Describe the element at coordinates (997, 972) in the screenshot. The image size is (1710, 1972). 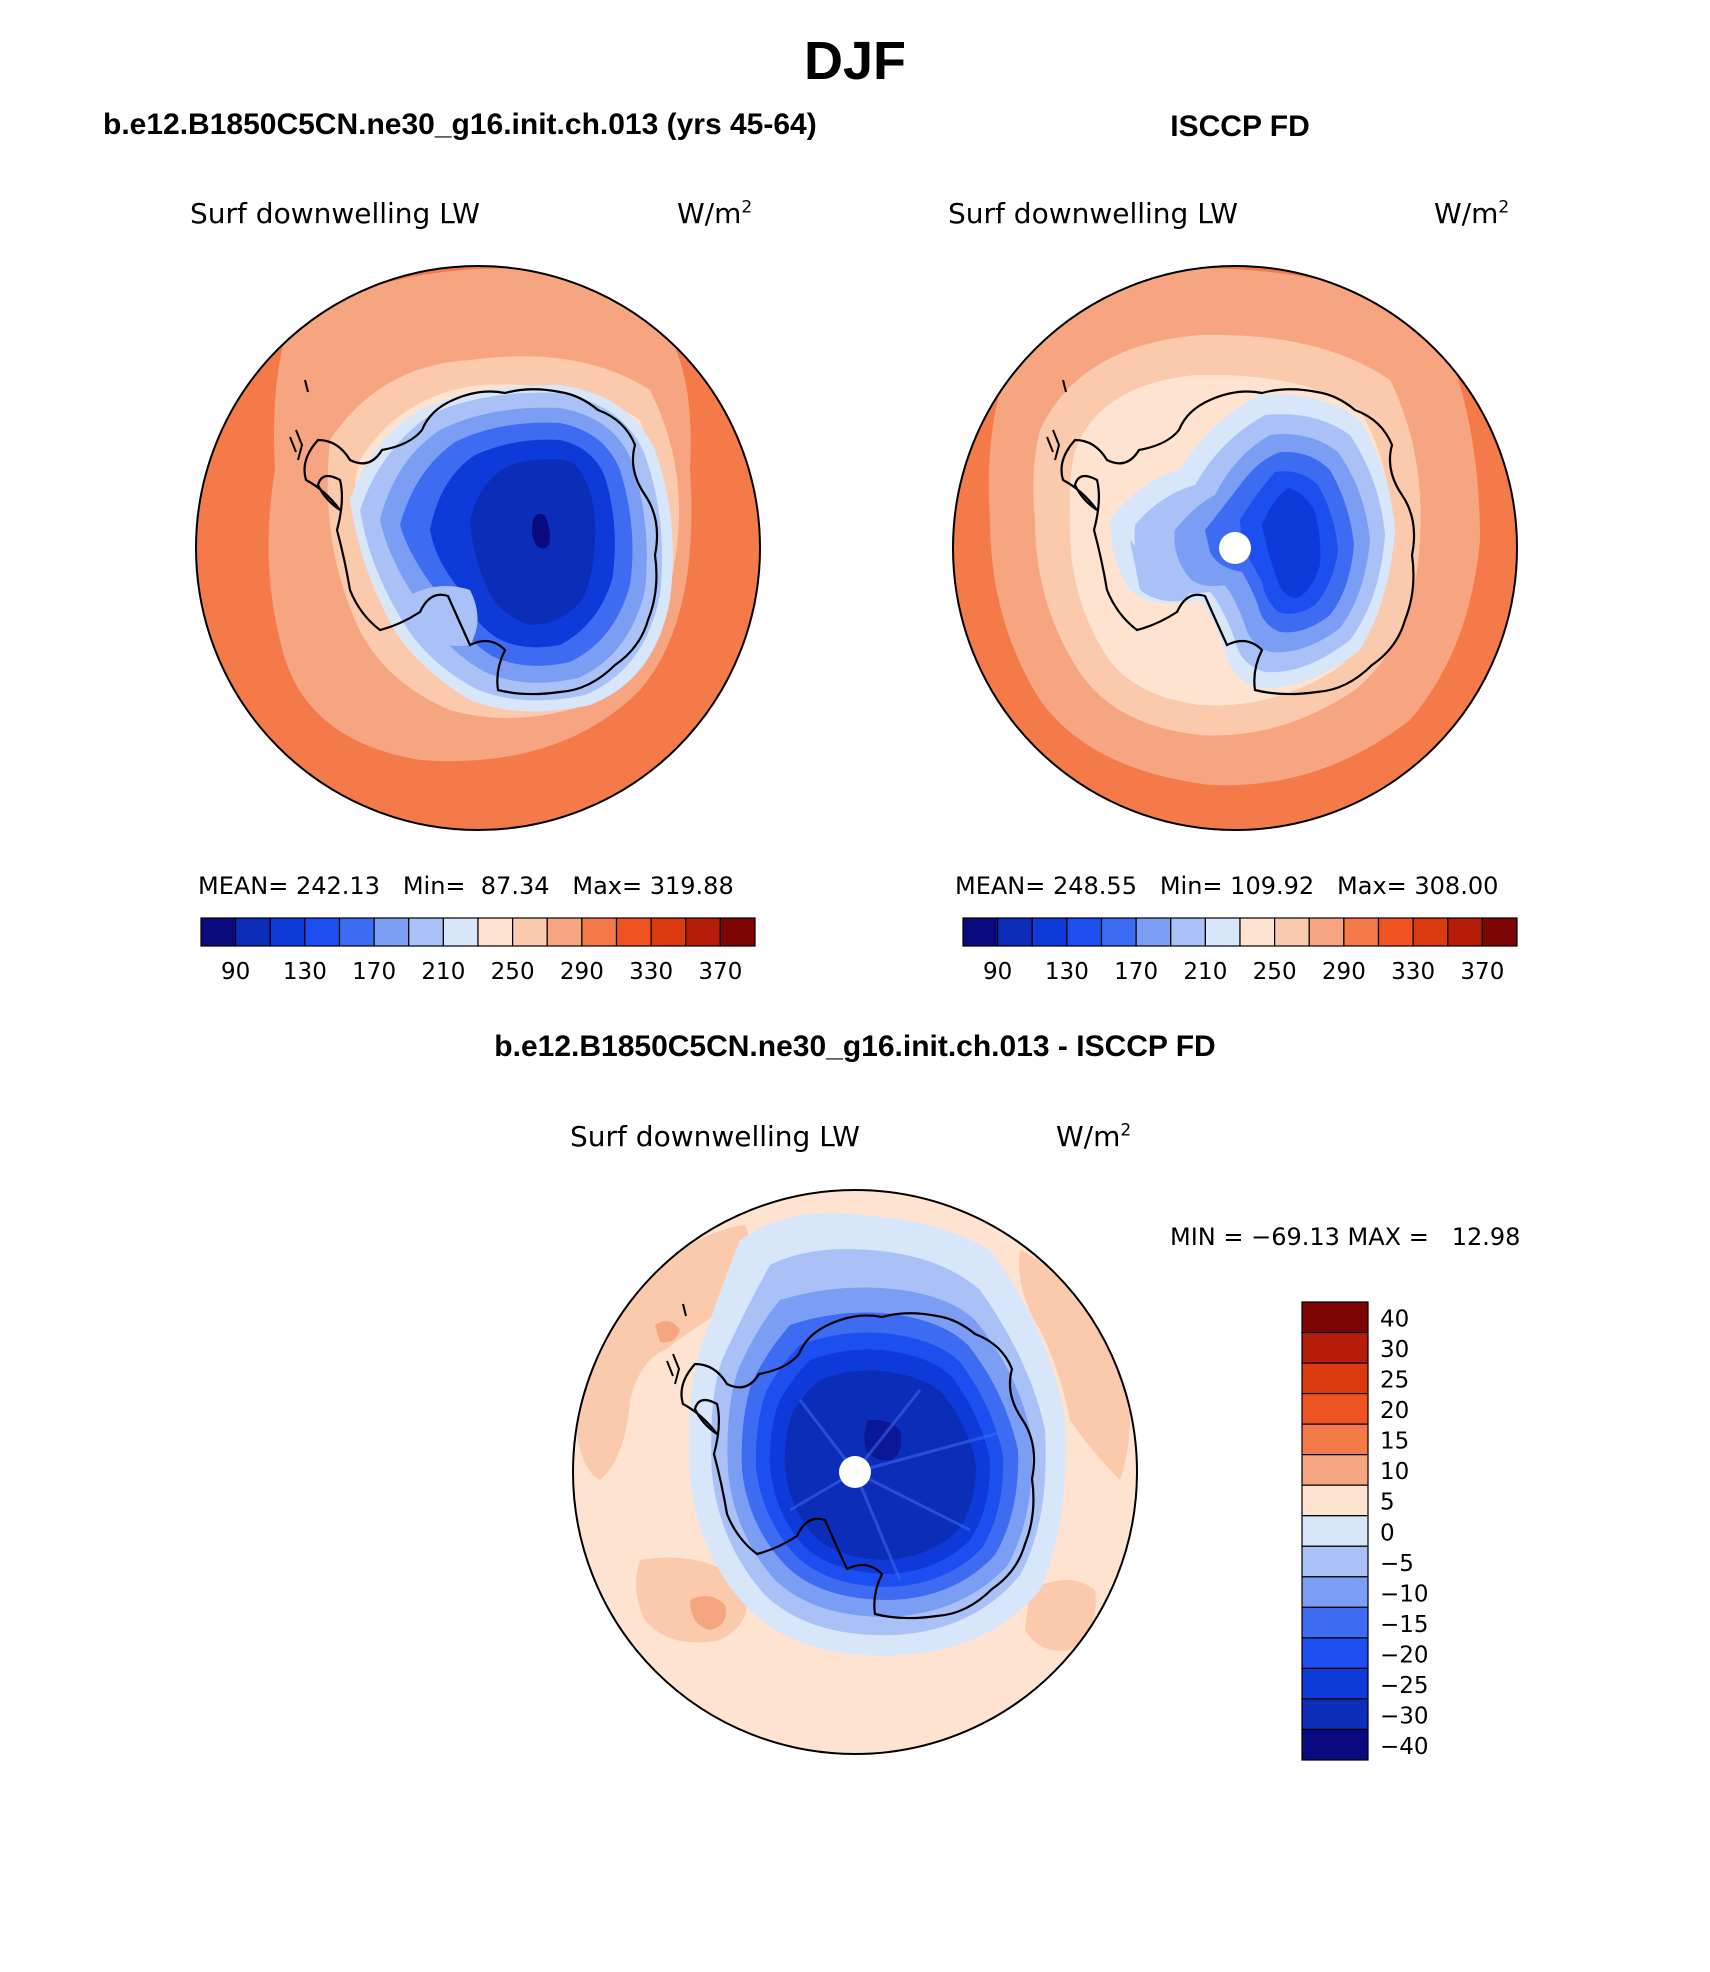
I see `colorbar-obs-tick-label: 90` at that location.